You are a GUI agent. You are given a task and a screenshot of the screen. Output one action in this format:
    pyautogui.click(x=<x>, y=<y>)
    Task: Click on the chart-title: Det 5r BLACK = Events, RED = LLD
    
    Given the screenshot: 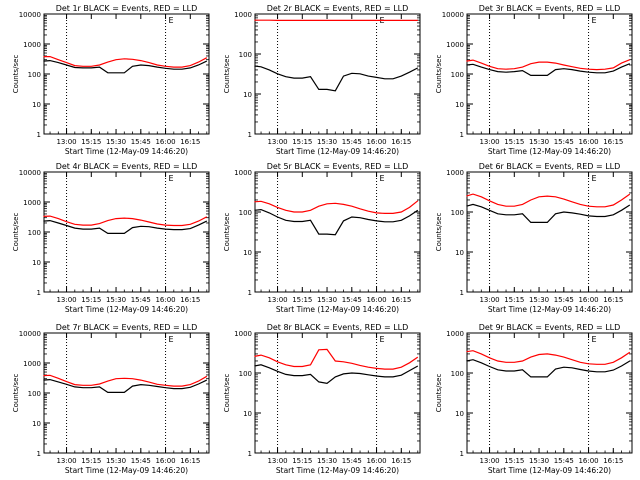 What is the action you would take?
    pyautogui.click(x=338, y=166)
    